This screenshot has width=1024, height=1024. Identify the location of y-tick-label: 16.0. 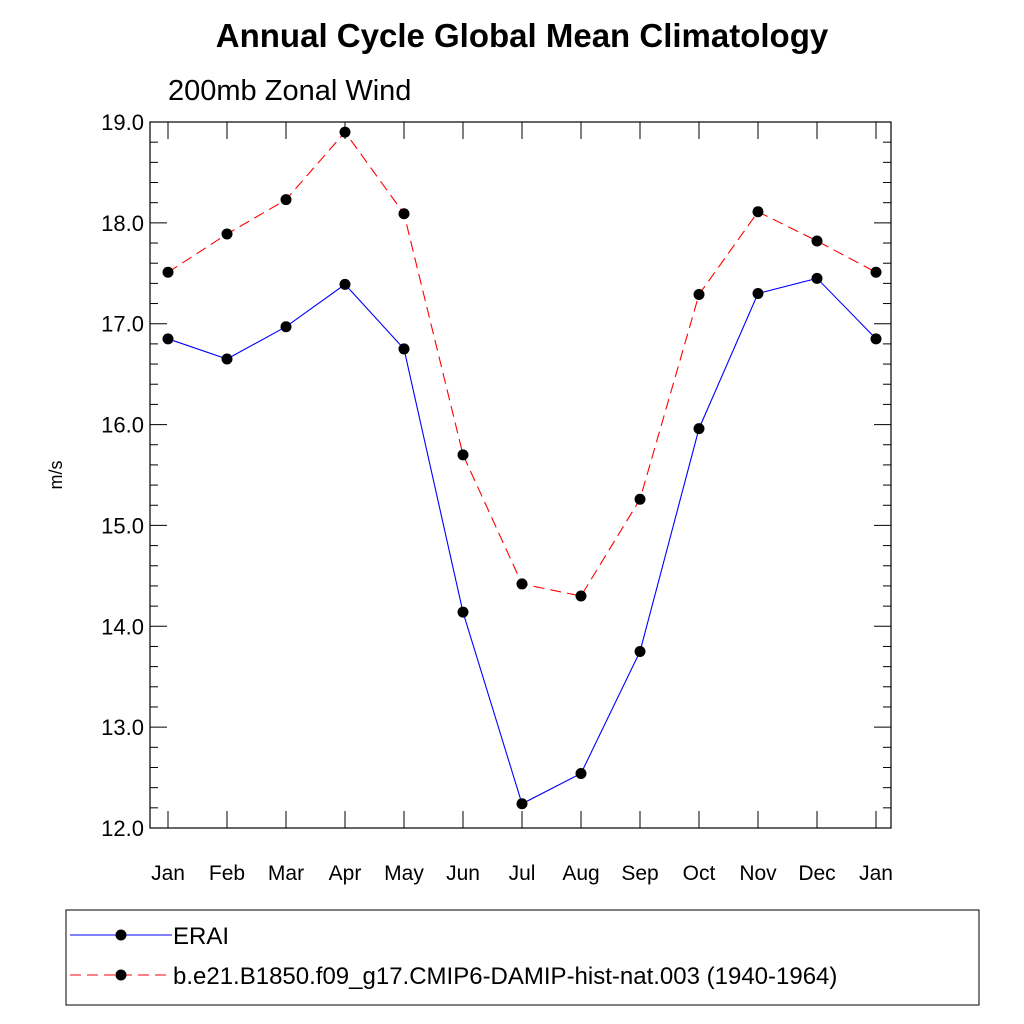
(122, 425).